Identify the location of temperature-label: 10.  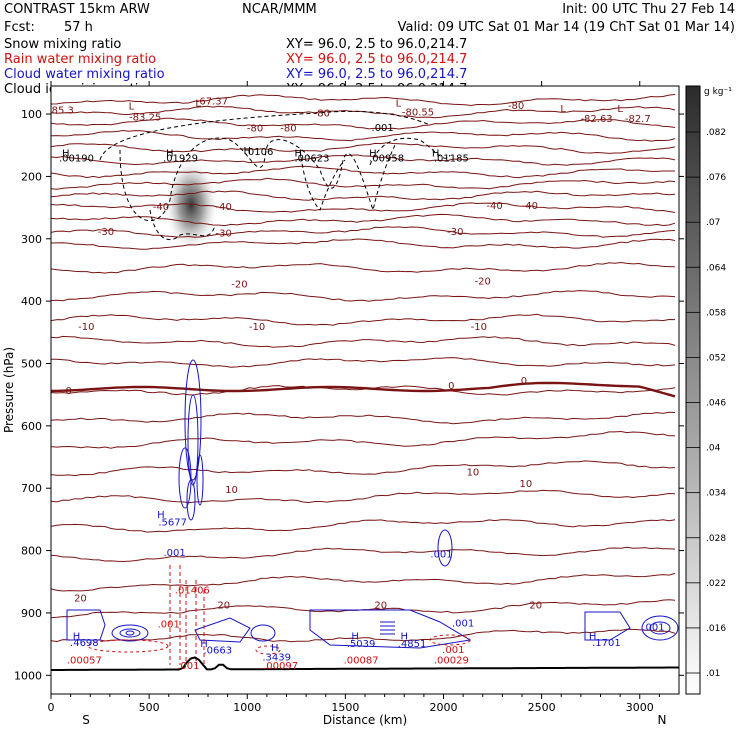
(231, 490).